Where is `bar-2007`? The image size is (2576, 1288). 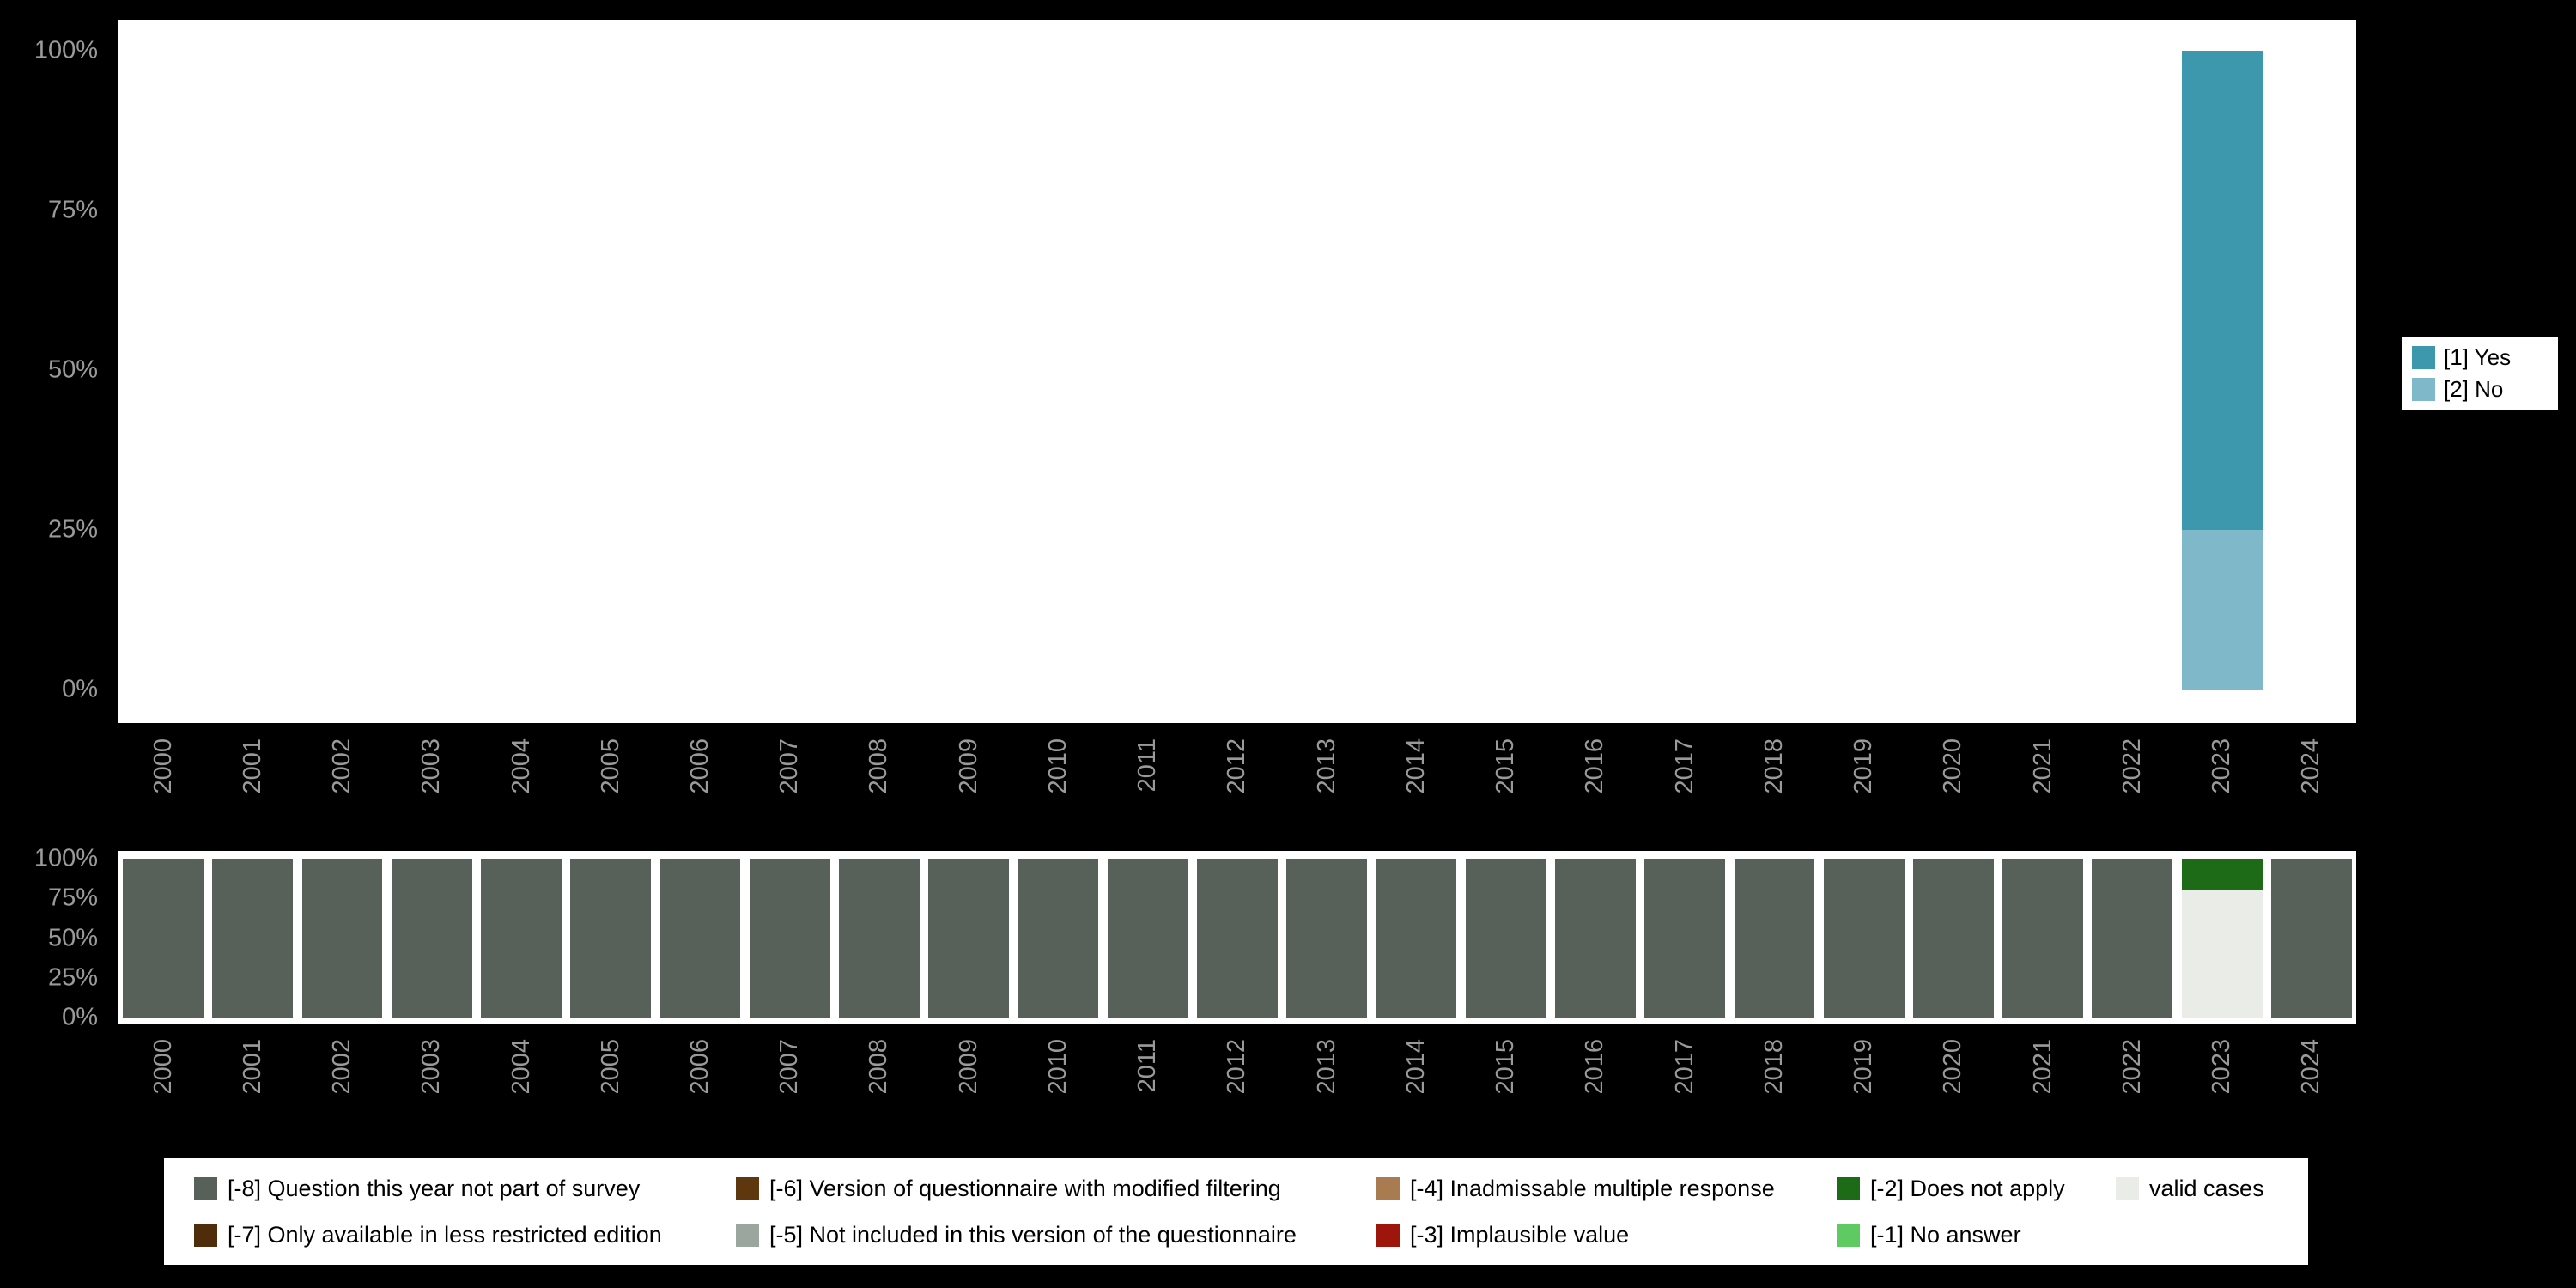
bar-2007 is located at coordinates (790, 939).